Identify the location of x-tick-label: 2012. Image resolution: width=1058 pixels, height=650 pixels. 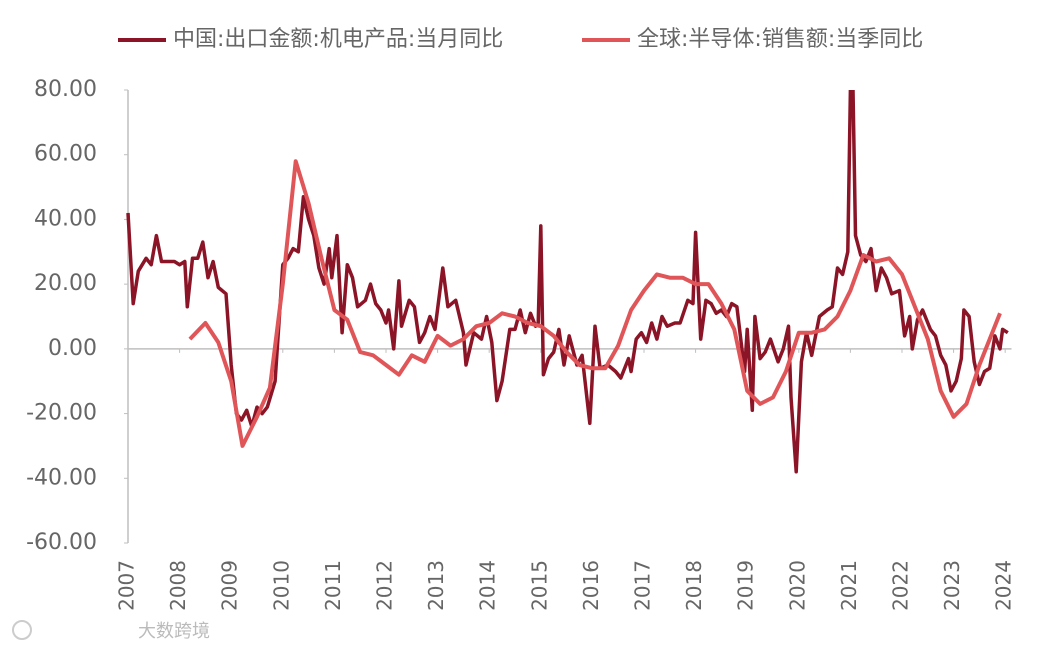
(384, 585).